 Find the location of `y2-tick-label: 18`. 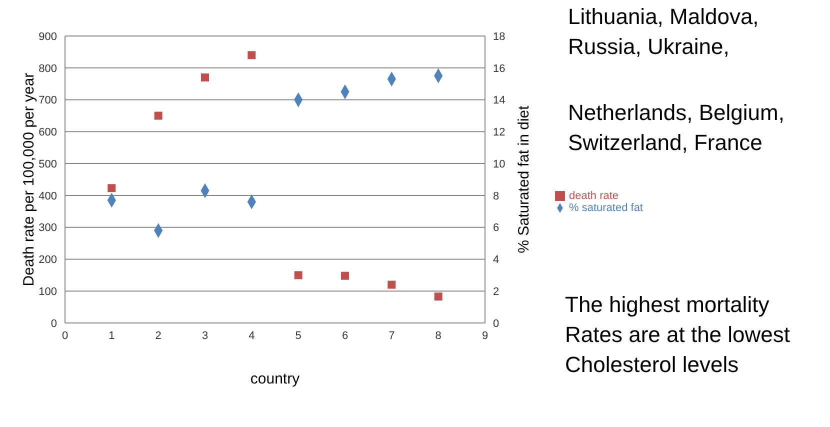

y2-tick-label: 18 is located at coordinates (499, 36).